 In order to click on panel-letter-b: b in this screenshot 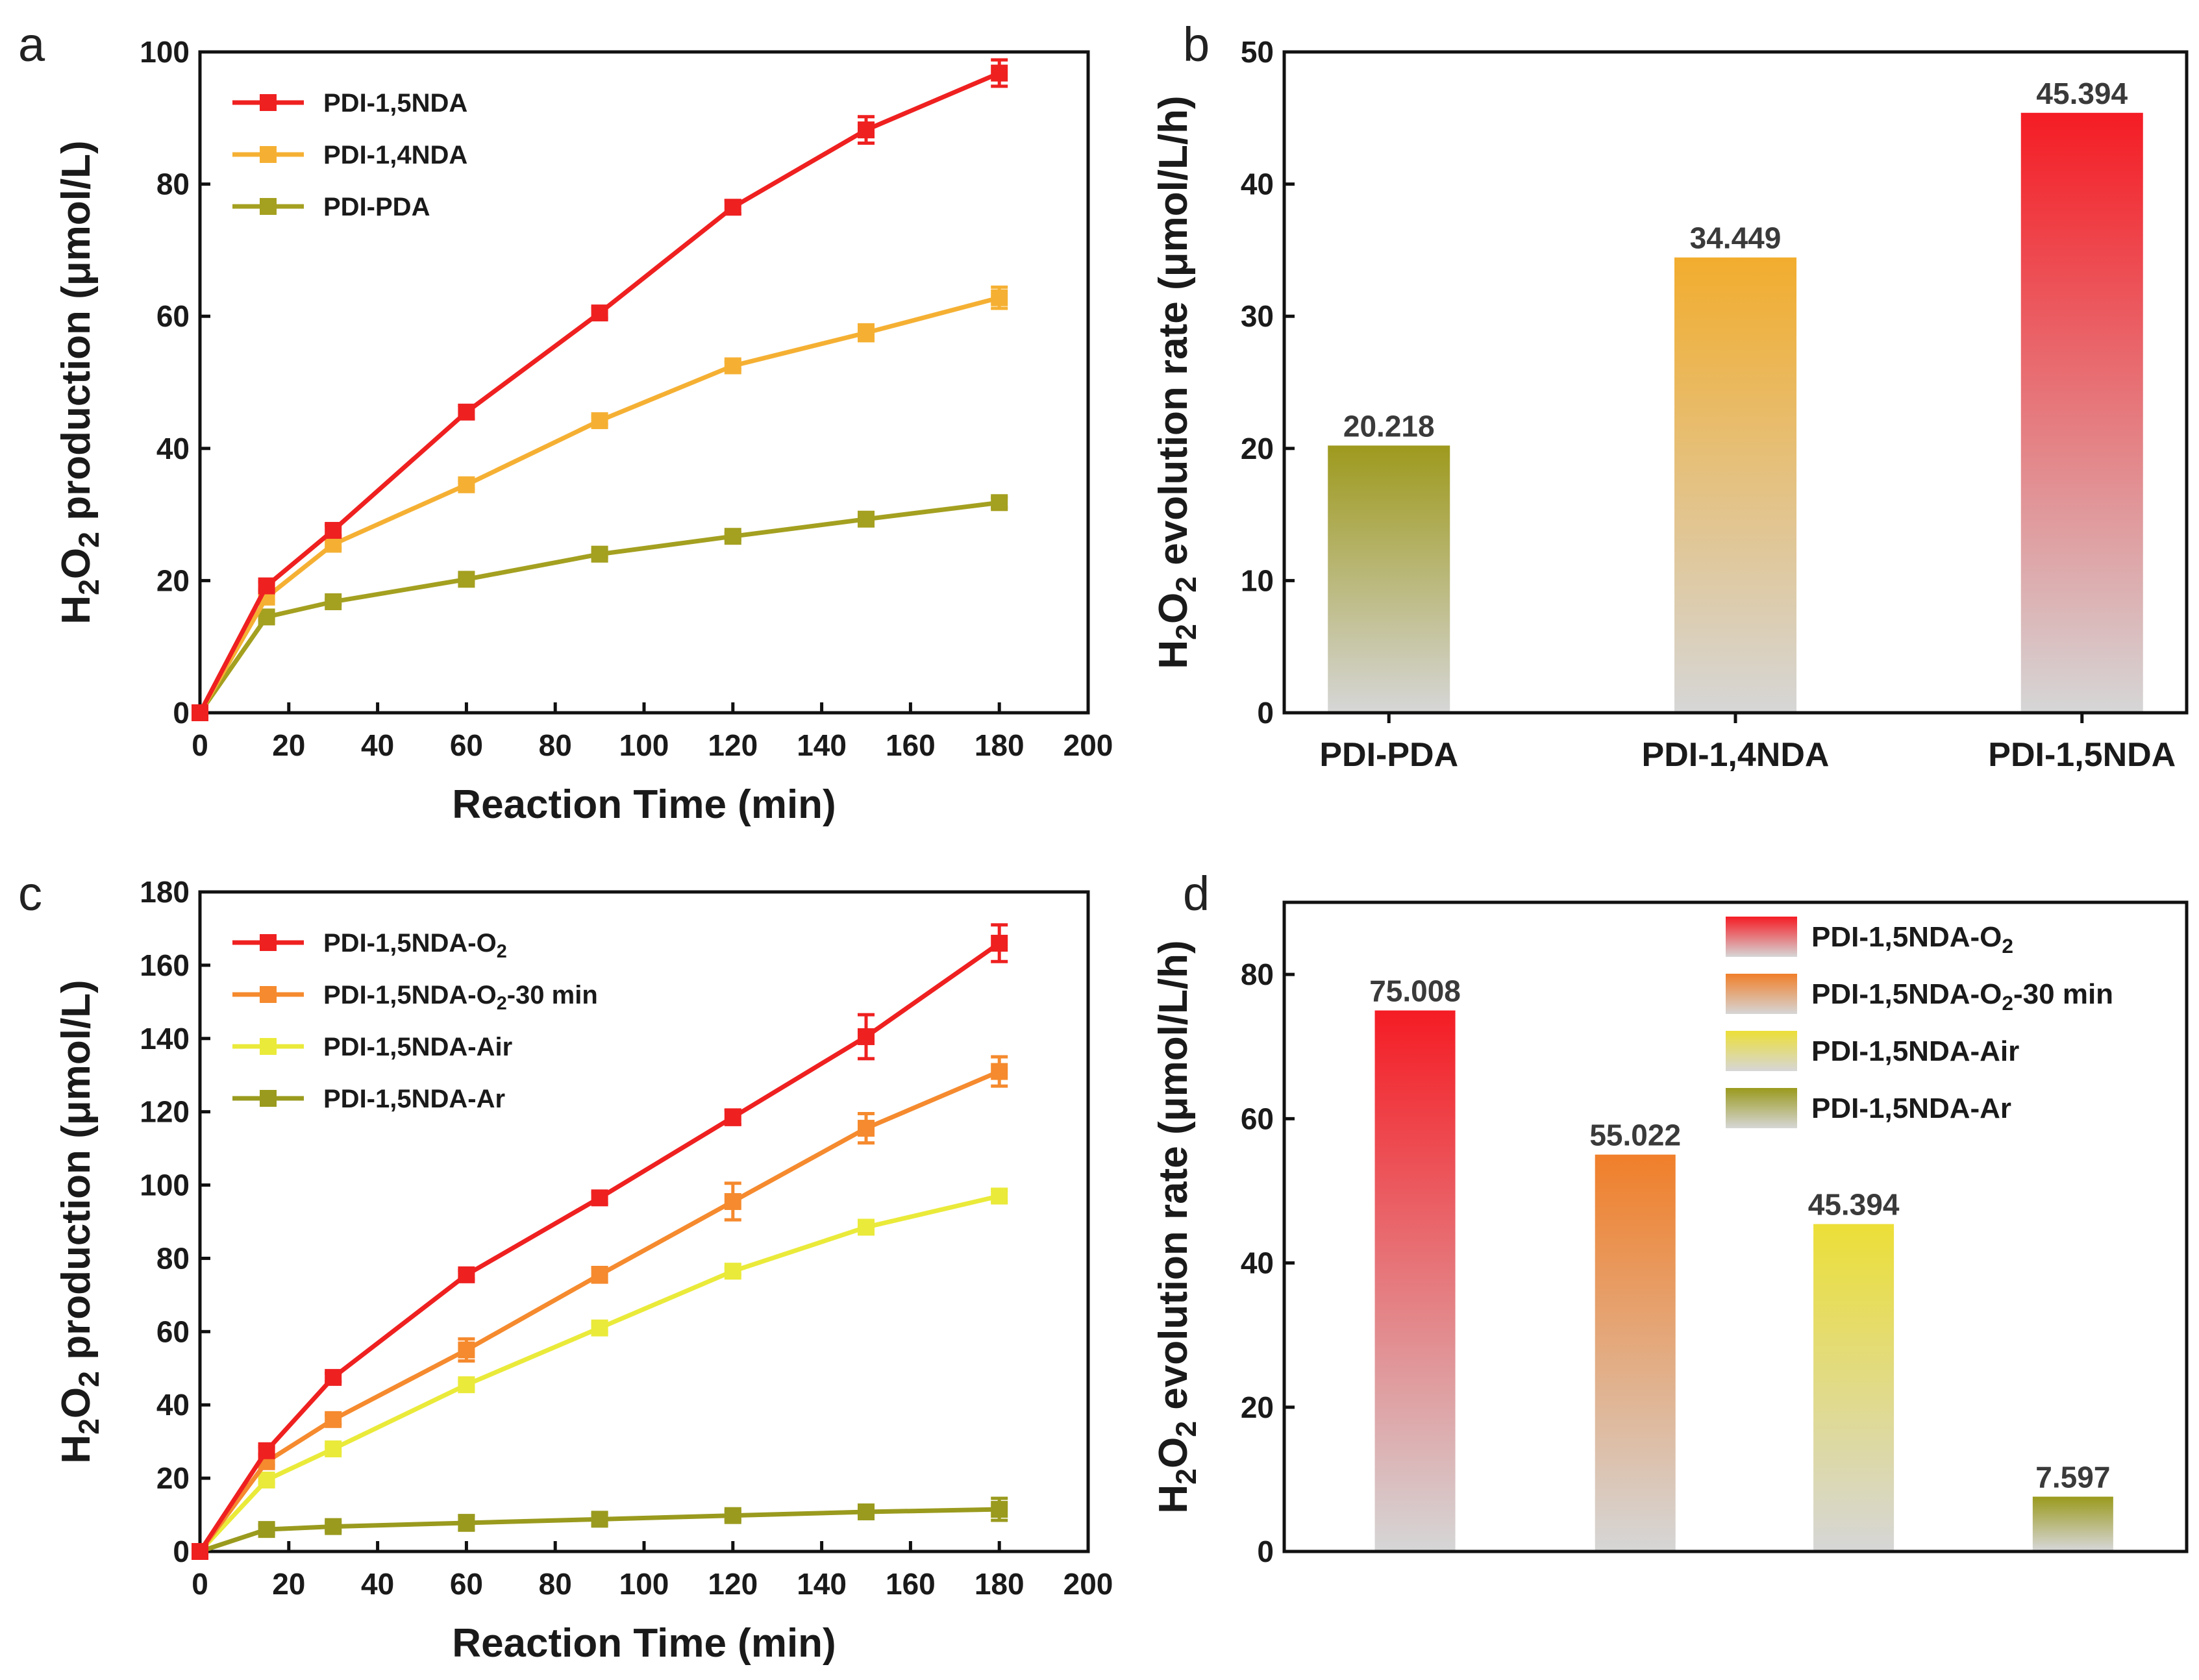, I will do `click(1197, 45)`.